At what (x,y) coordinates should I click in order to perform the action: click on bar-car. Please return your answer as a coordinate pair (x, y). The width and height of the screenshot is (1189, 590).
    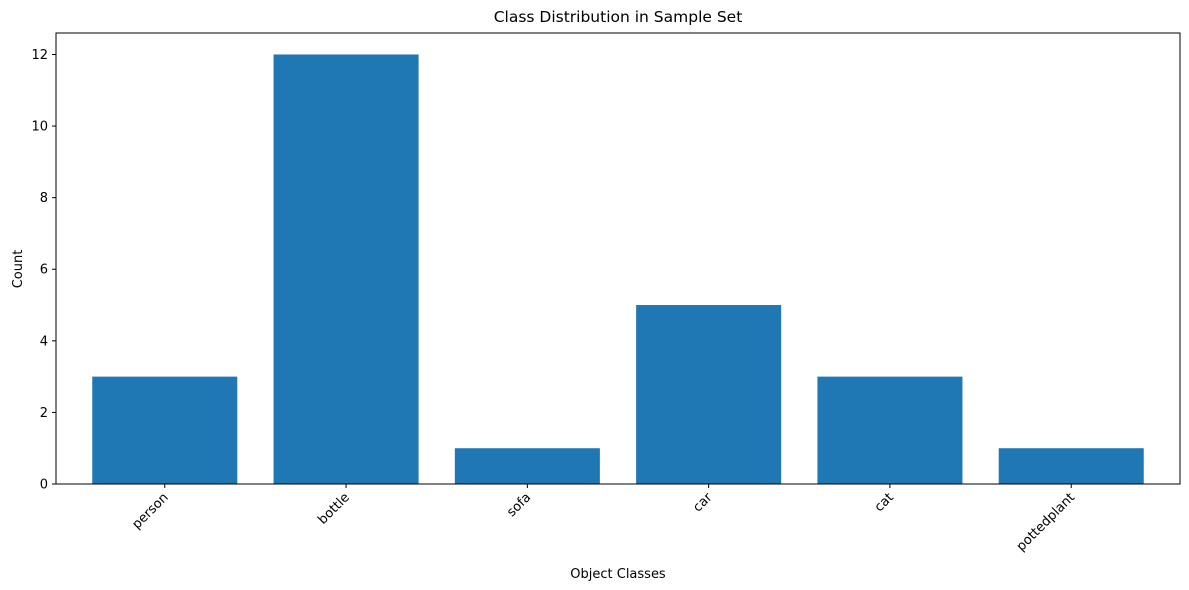
    Looking at the image, I should click on (709, 394).